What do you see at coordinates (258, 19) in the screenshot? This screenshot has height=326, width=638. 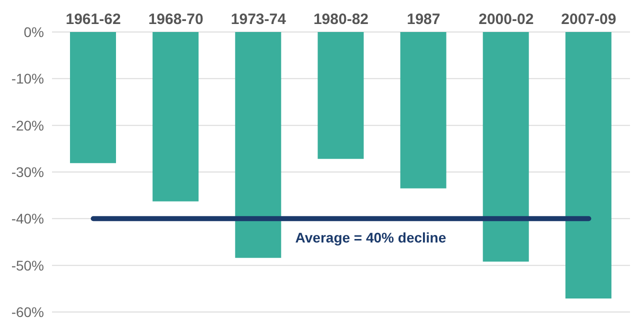 I see `x-tick-label: 1973-74` at bounding box center [258, 19].